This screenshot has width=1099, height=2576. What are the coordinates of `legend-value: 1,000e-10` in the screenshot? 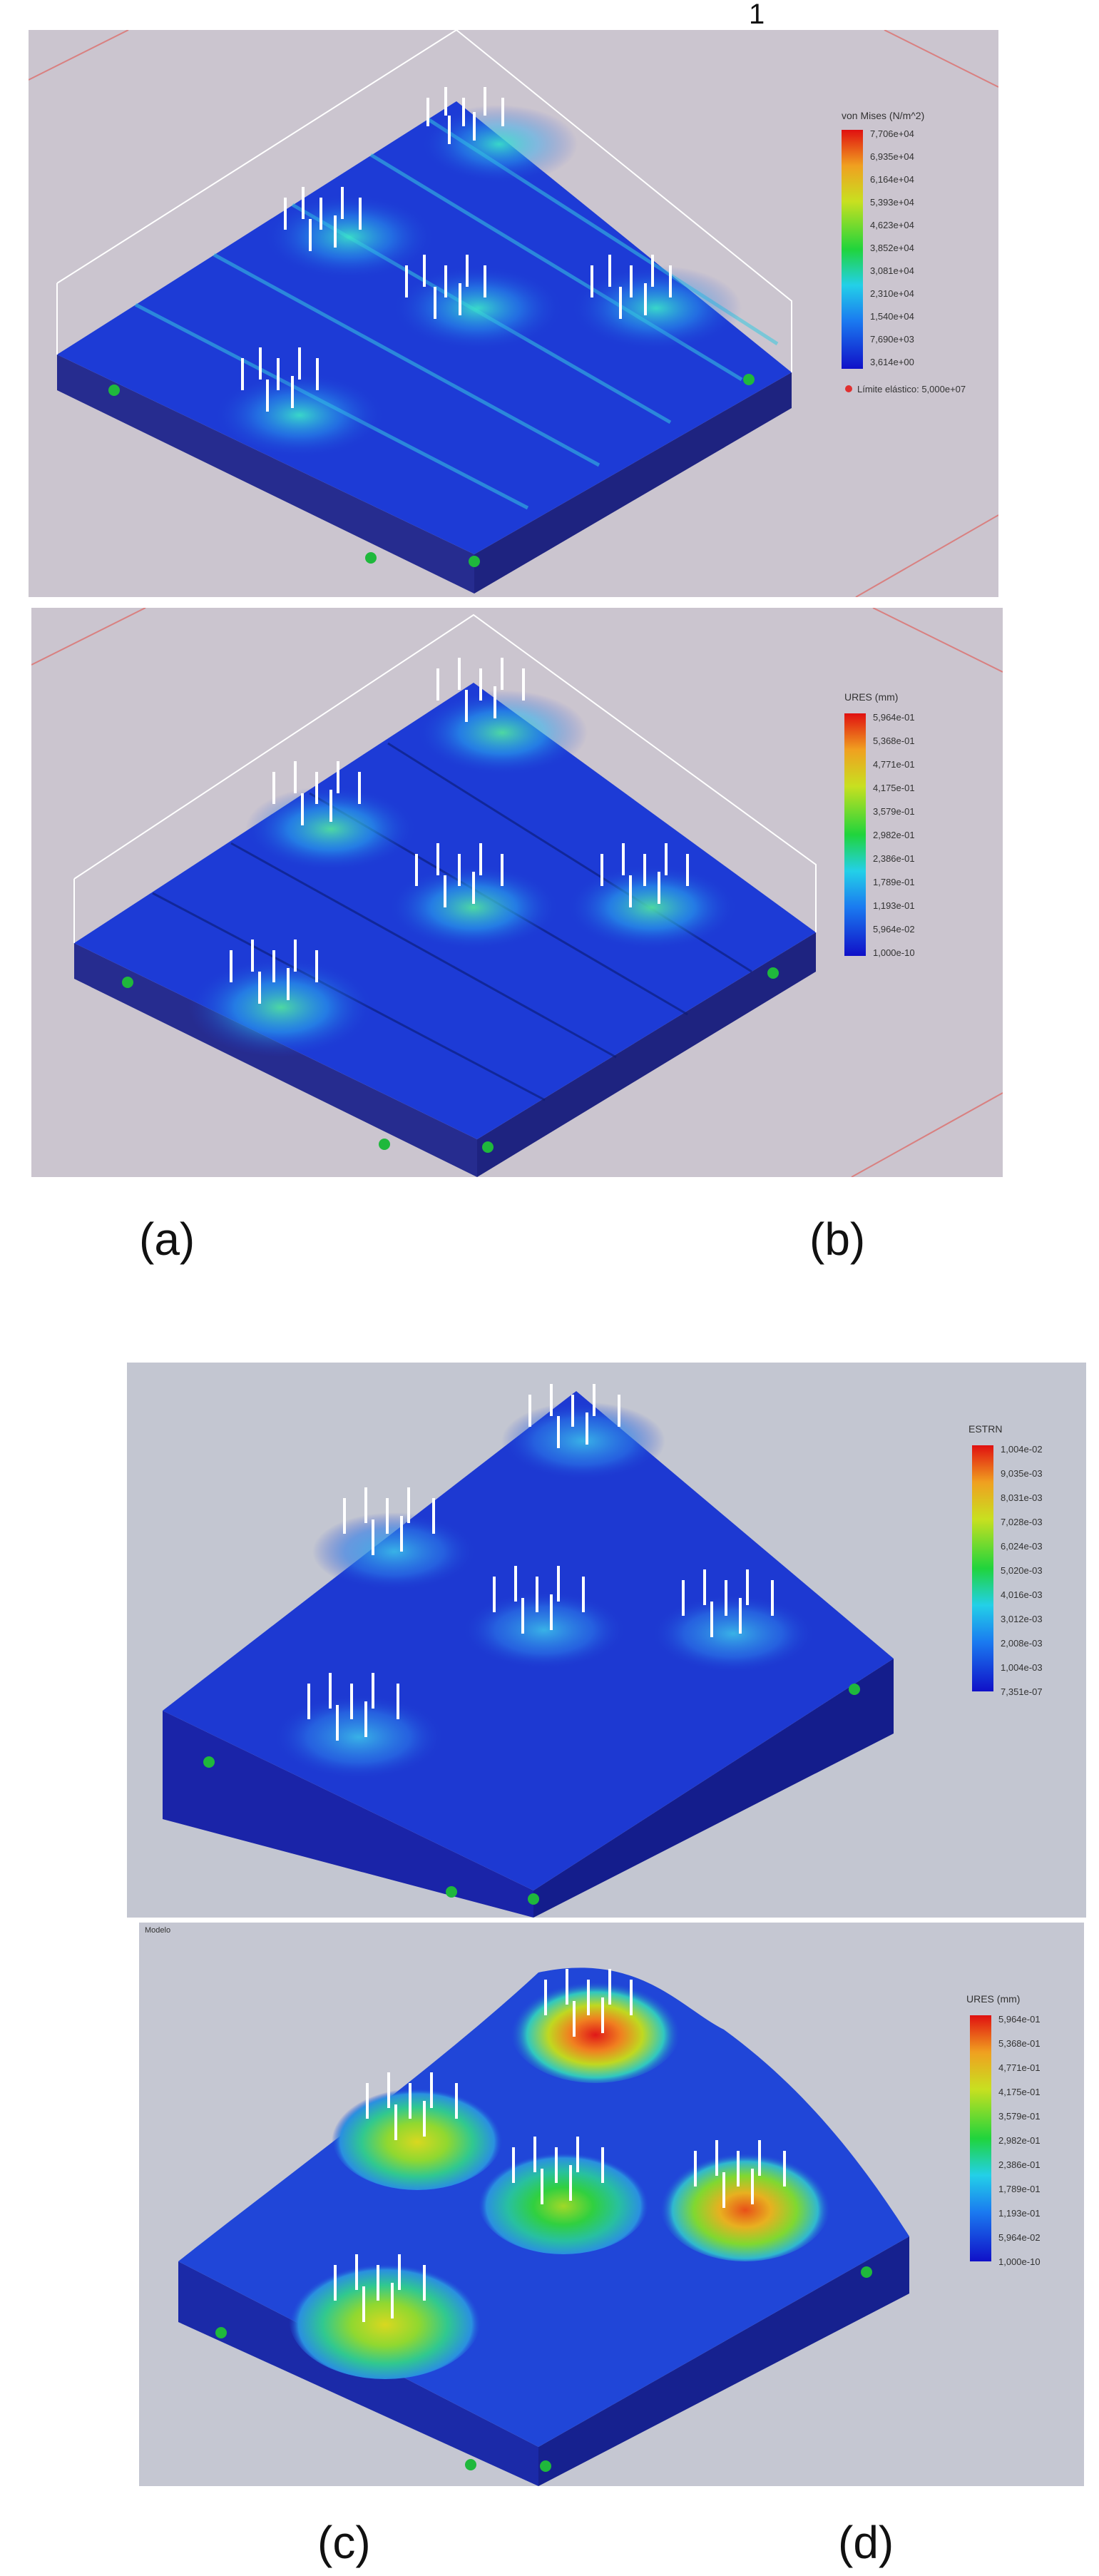 It's located at (1019, 2261).